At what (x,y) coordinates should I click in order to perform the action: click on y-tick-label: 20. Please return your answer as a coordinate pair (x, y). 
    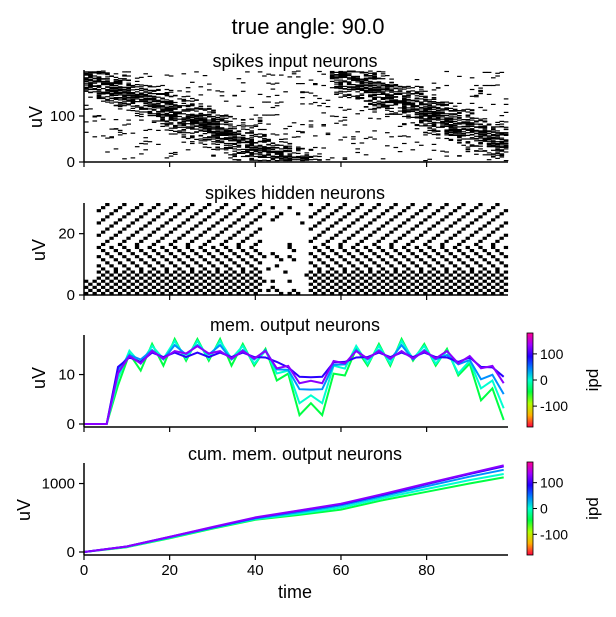
    Looking at the image, I should click on (66, 234).